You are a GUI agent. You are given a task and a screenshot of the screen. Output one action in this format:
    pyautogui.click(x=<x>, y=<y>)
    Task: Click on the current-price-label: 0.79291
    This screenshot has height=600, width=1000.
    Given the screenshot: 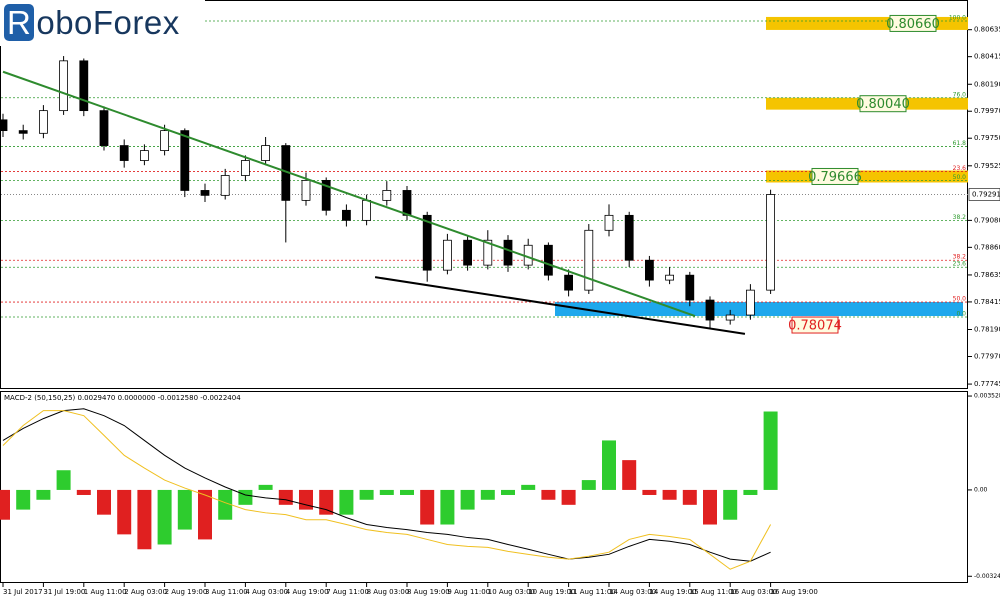 What is the action you would take?
    pyautogui.click(x=986, y=195)
    